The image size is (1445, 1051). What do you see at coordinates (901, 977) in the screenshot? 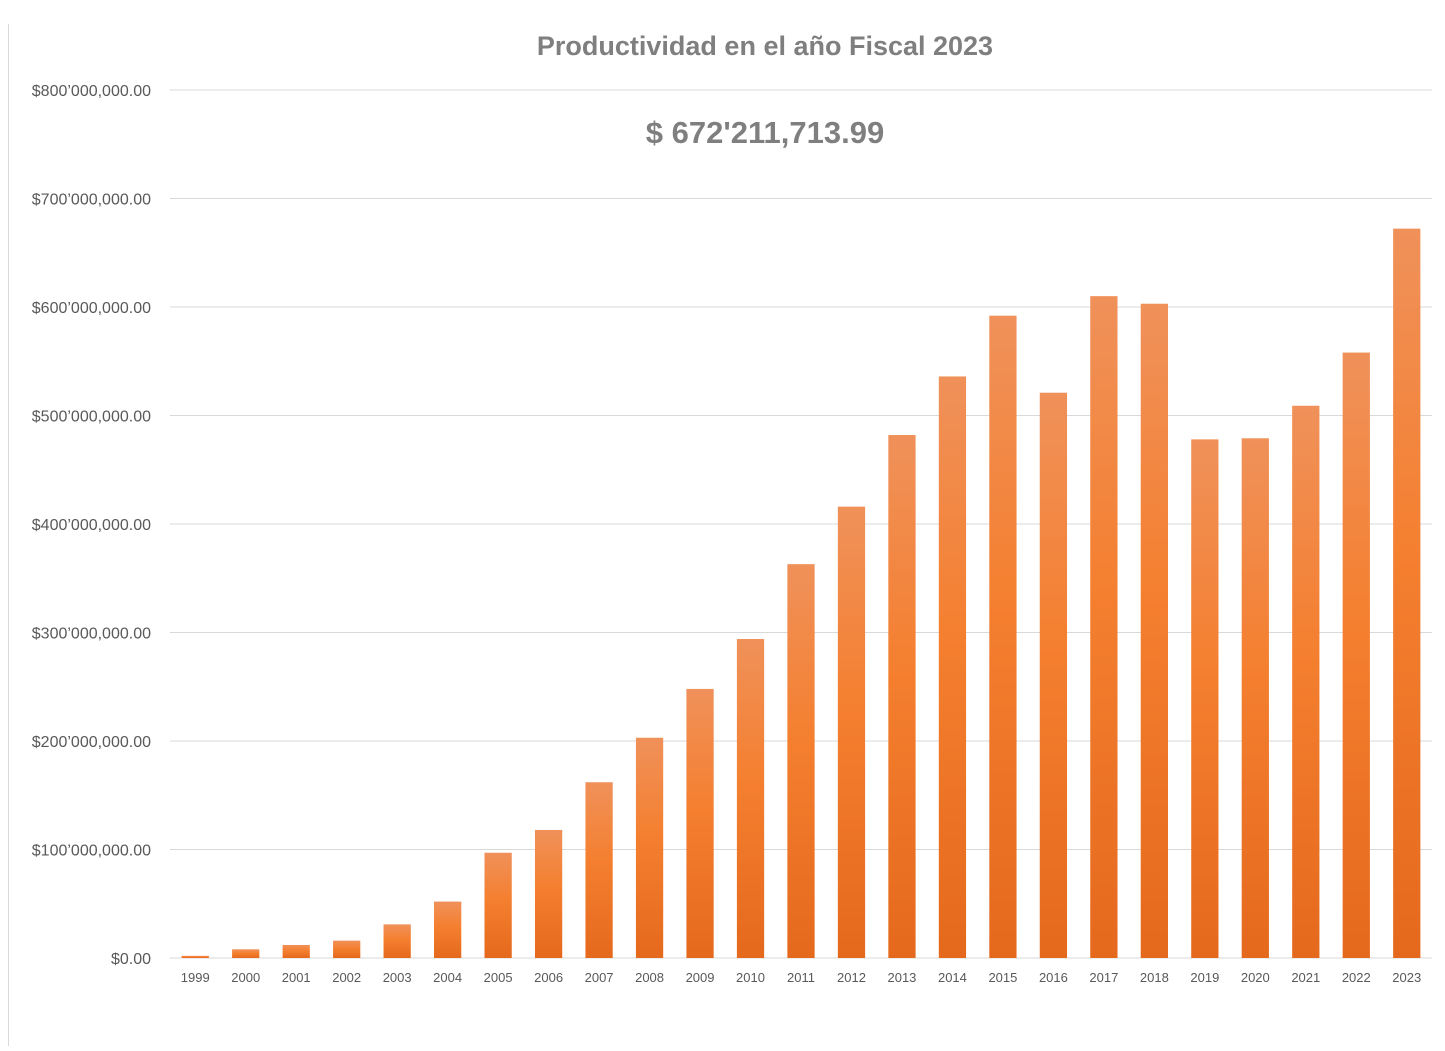
I see `x-tick-label: 2013` at bounding box center [901, 977].